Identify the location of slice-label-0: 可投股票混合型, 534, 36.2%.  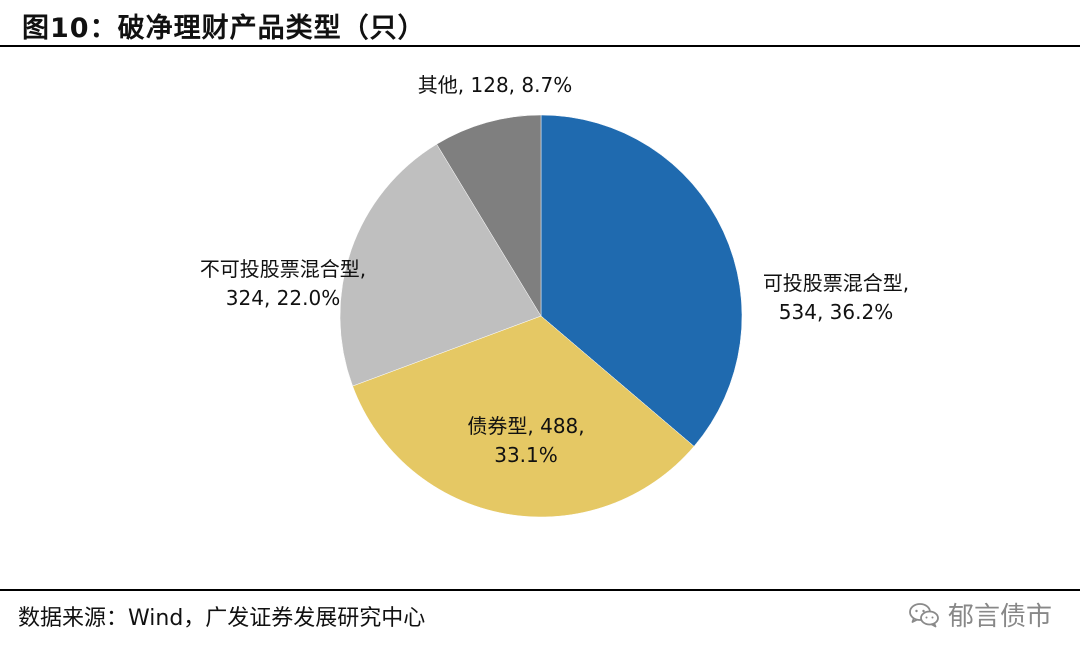
(836, 297).